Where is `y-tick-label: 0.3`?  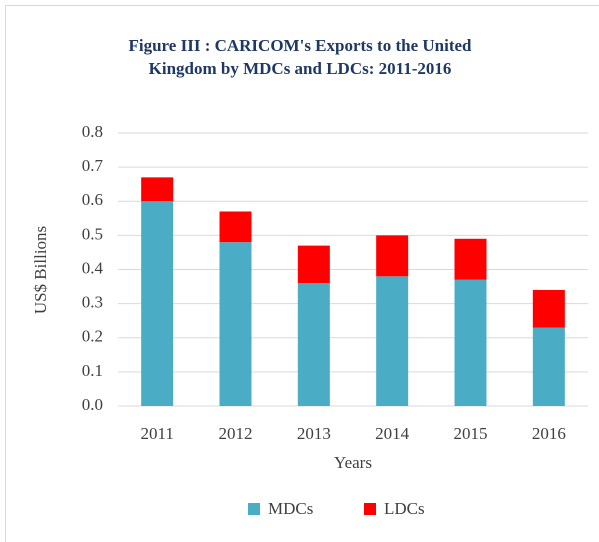
y-tick-label: 0.3 is located at coordinates (92, 302).